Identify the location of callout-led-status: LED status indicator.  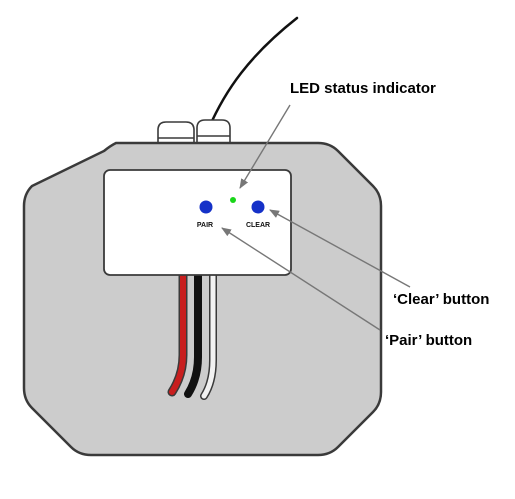
(363, 88).